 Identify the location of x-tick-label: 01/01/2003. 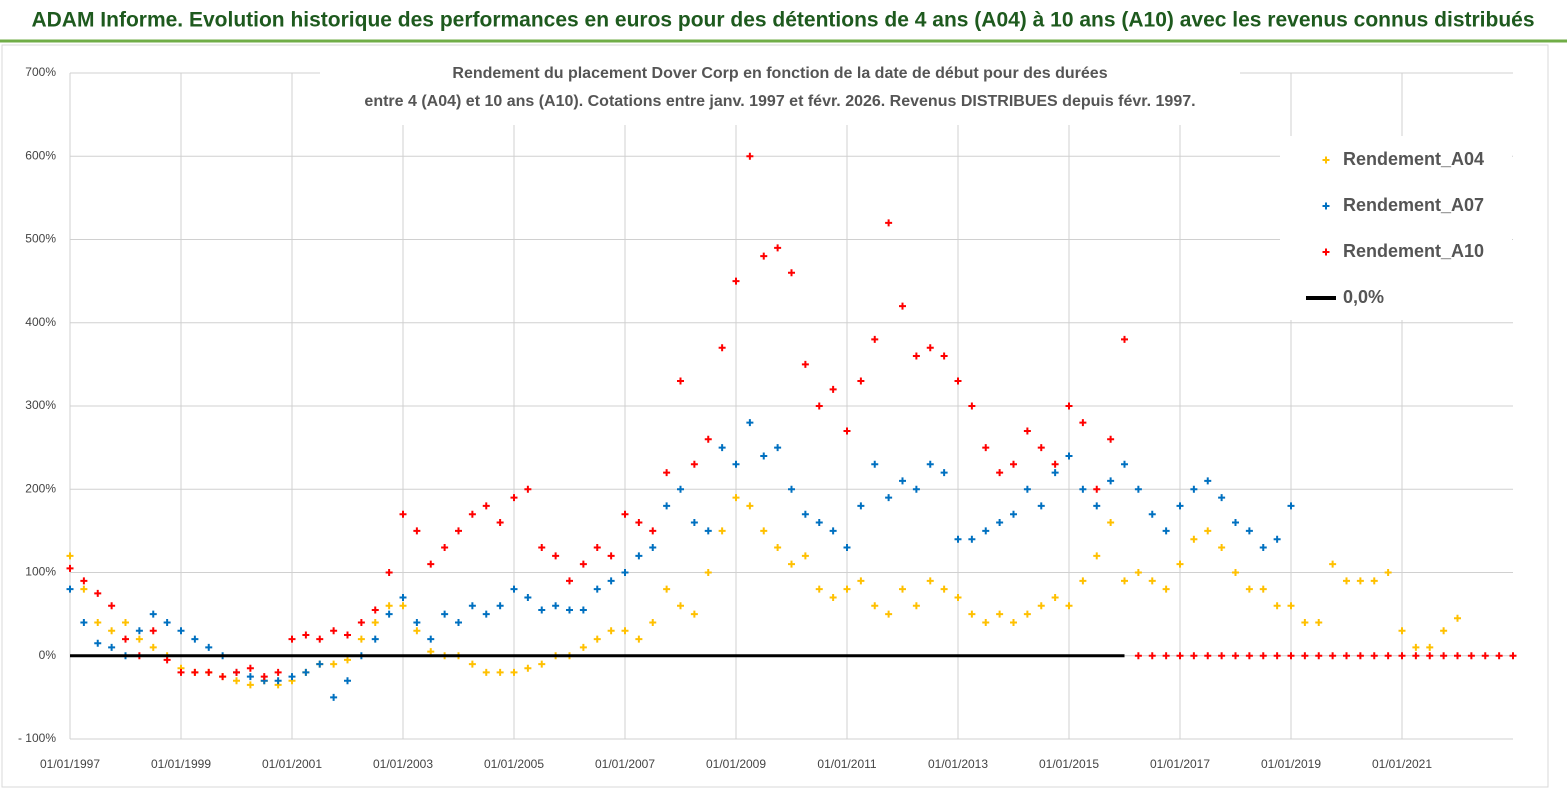
(403, 764).